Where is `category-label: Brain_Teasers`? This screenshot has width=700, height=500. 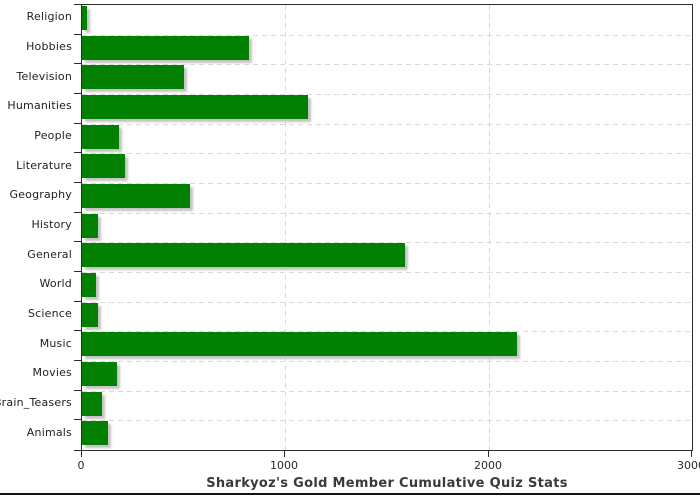
category-label: Brain_Teasers is located at coordinates (36, 402).